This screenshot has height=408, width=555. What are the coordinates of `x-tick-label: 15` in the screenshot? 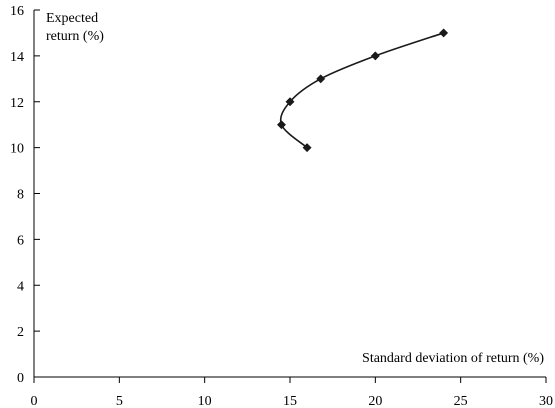 It's located at (290, 401).